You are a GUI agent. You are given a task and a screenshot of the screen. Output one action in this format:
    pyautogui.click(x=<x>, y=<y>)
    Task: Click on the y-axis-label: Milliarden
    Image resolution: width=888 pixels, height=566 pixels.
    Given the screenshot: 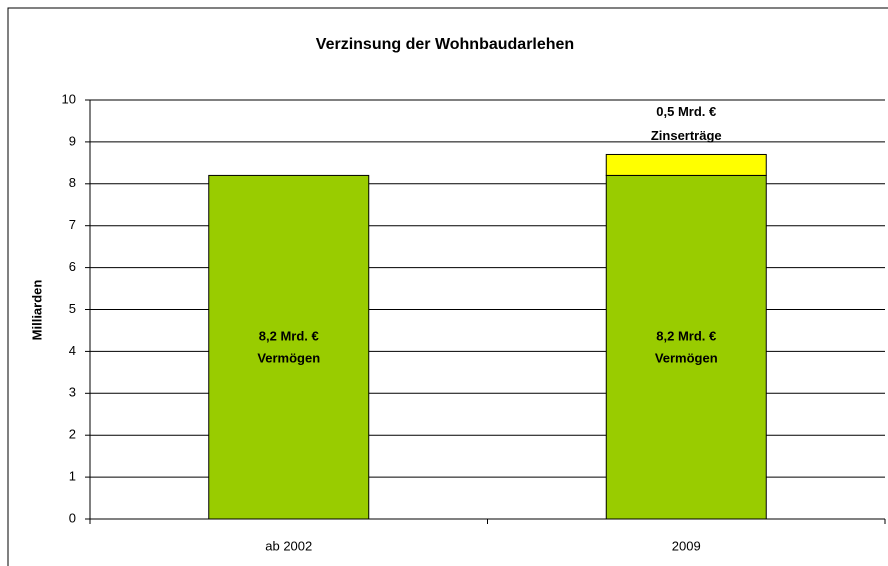 What is the action you would take?
    pyautogui.click(x=36, y=310)
    